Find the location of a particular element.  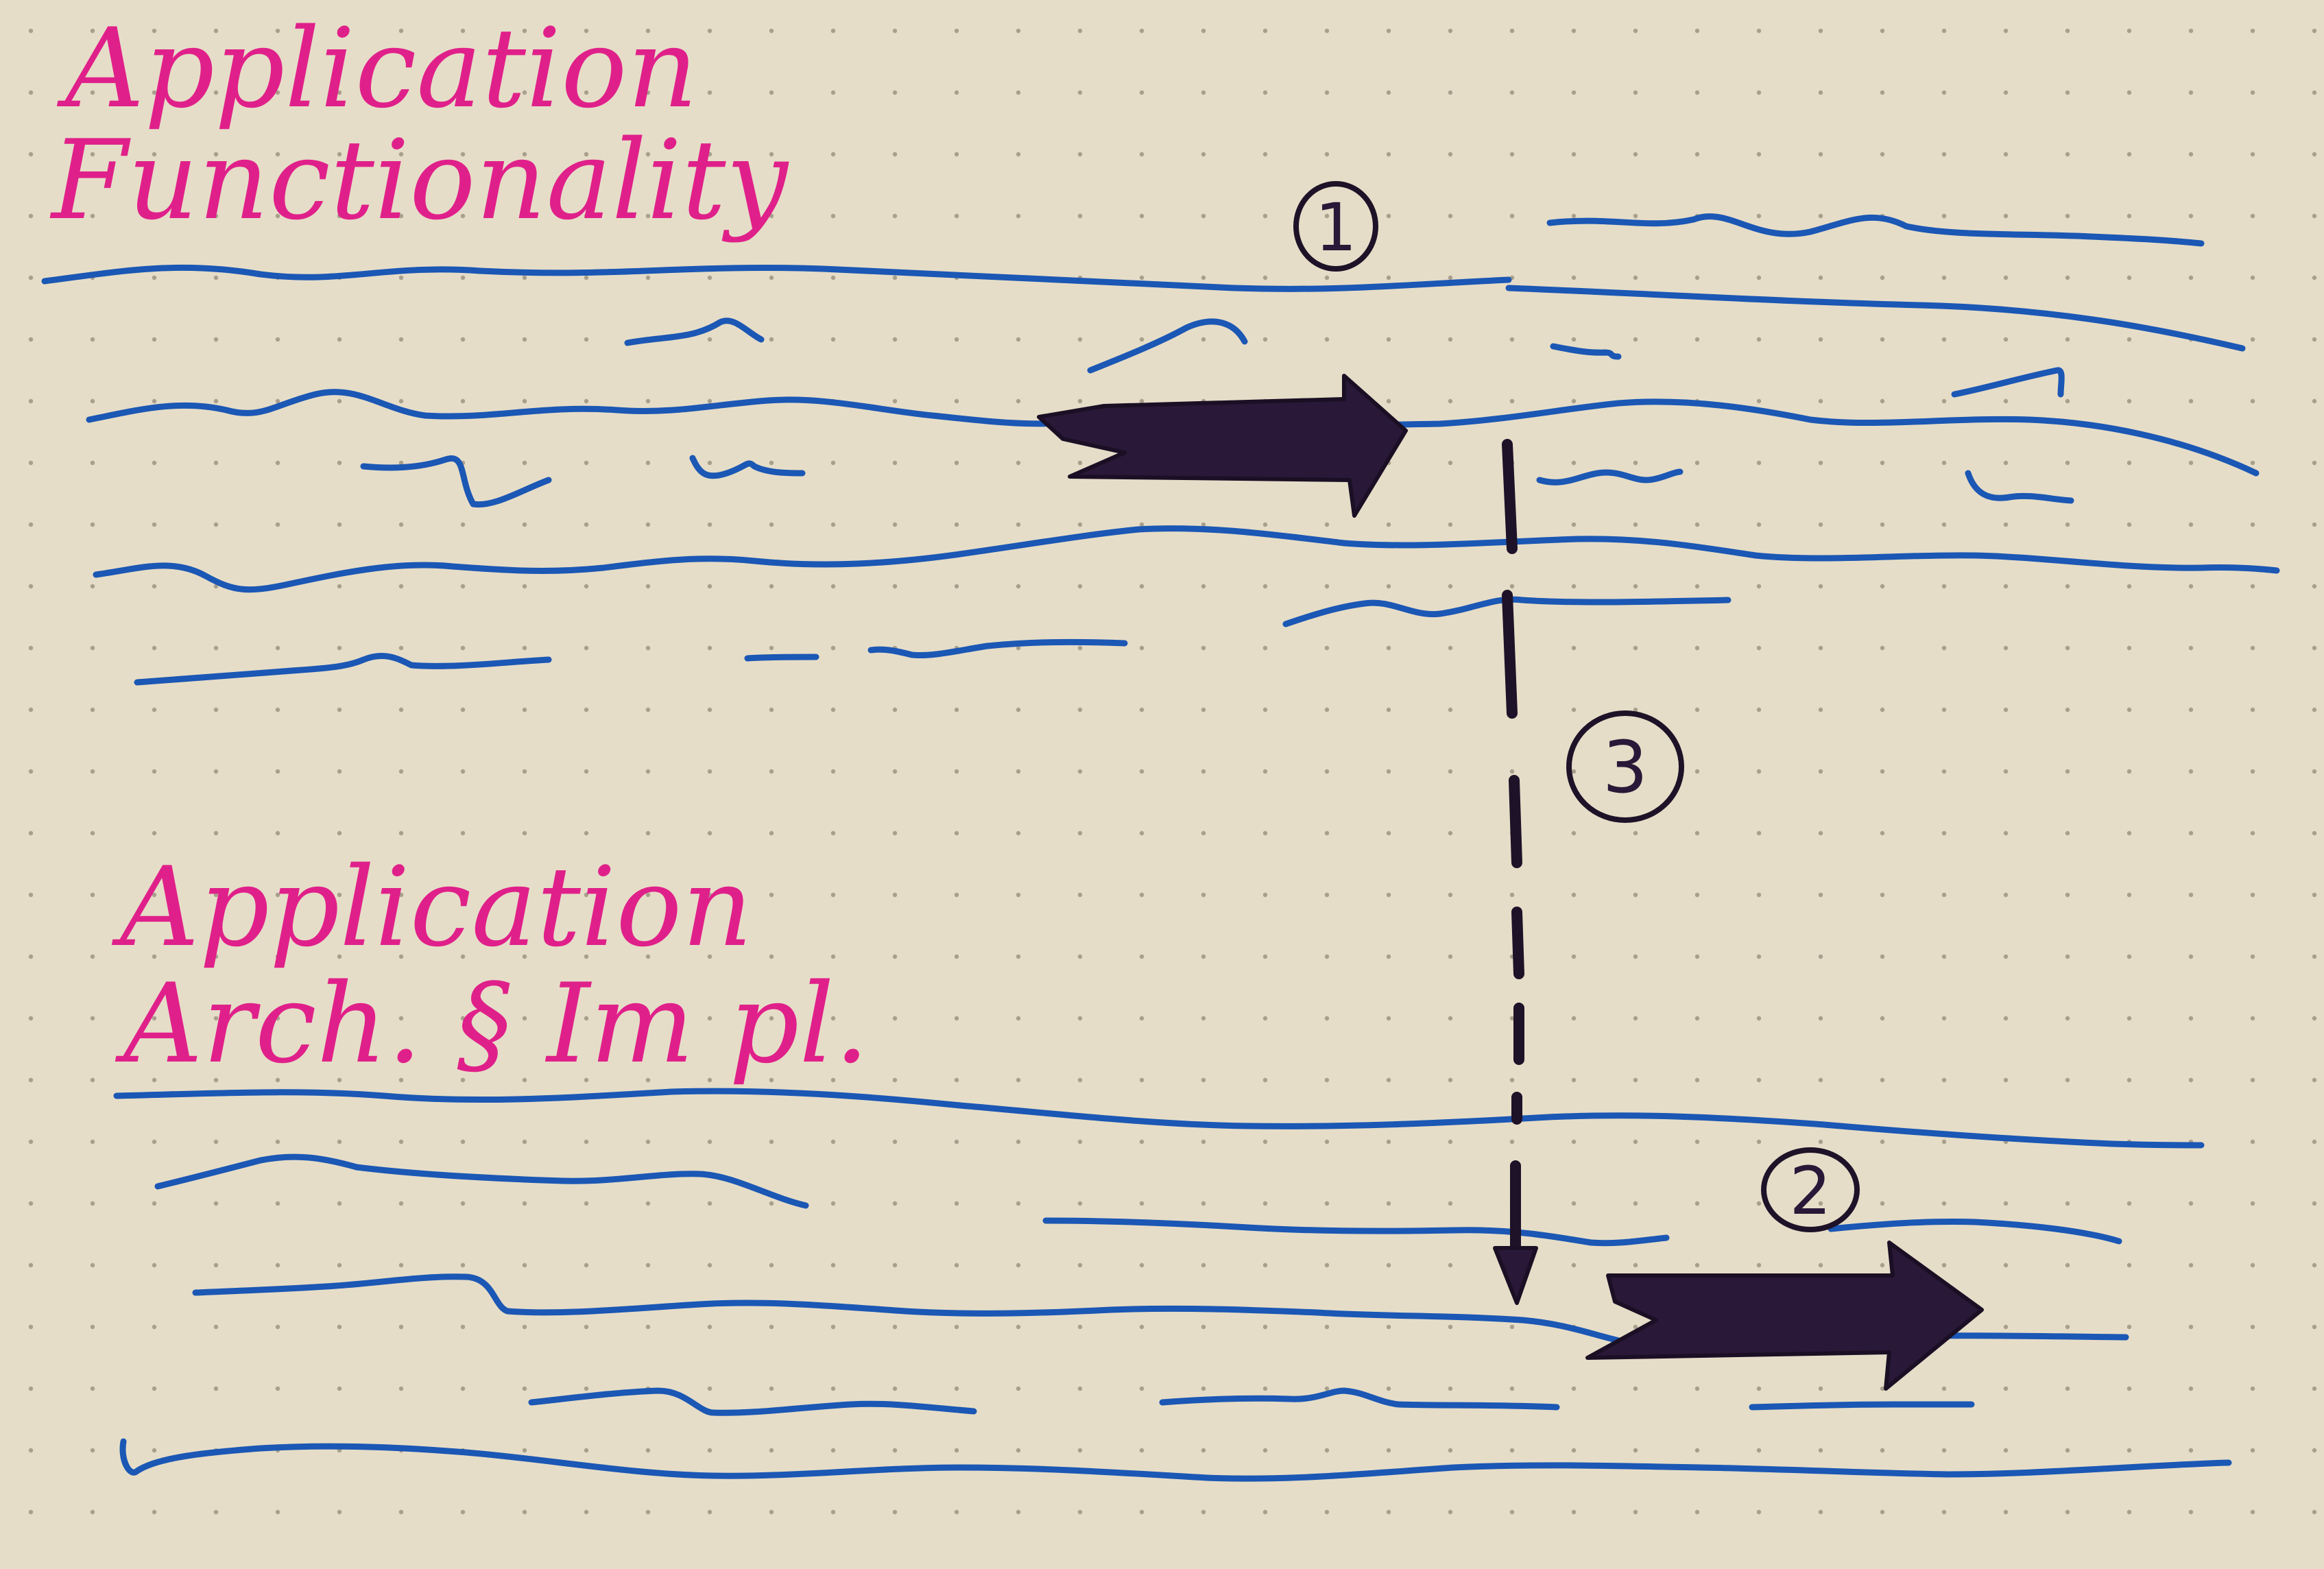

marker-3: 3 is located at coordinates (1625, 766).